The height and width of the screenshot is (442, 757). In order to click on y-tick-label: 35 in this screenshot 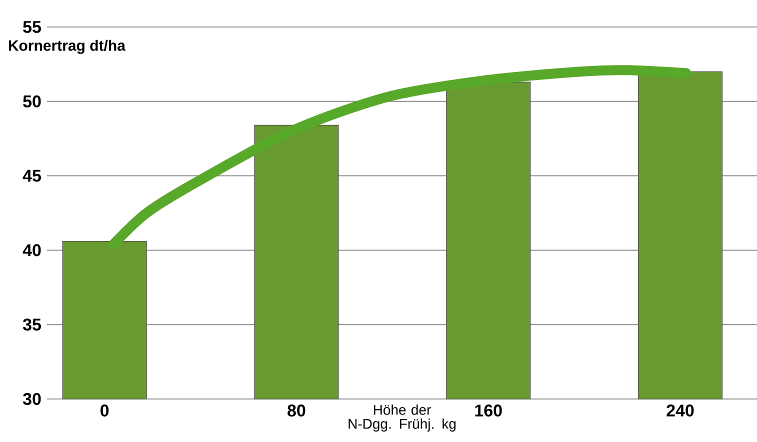, I will do `click(31, 324)`.